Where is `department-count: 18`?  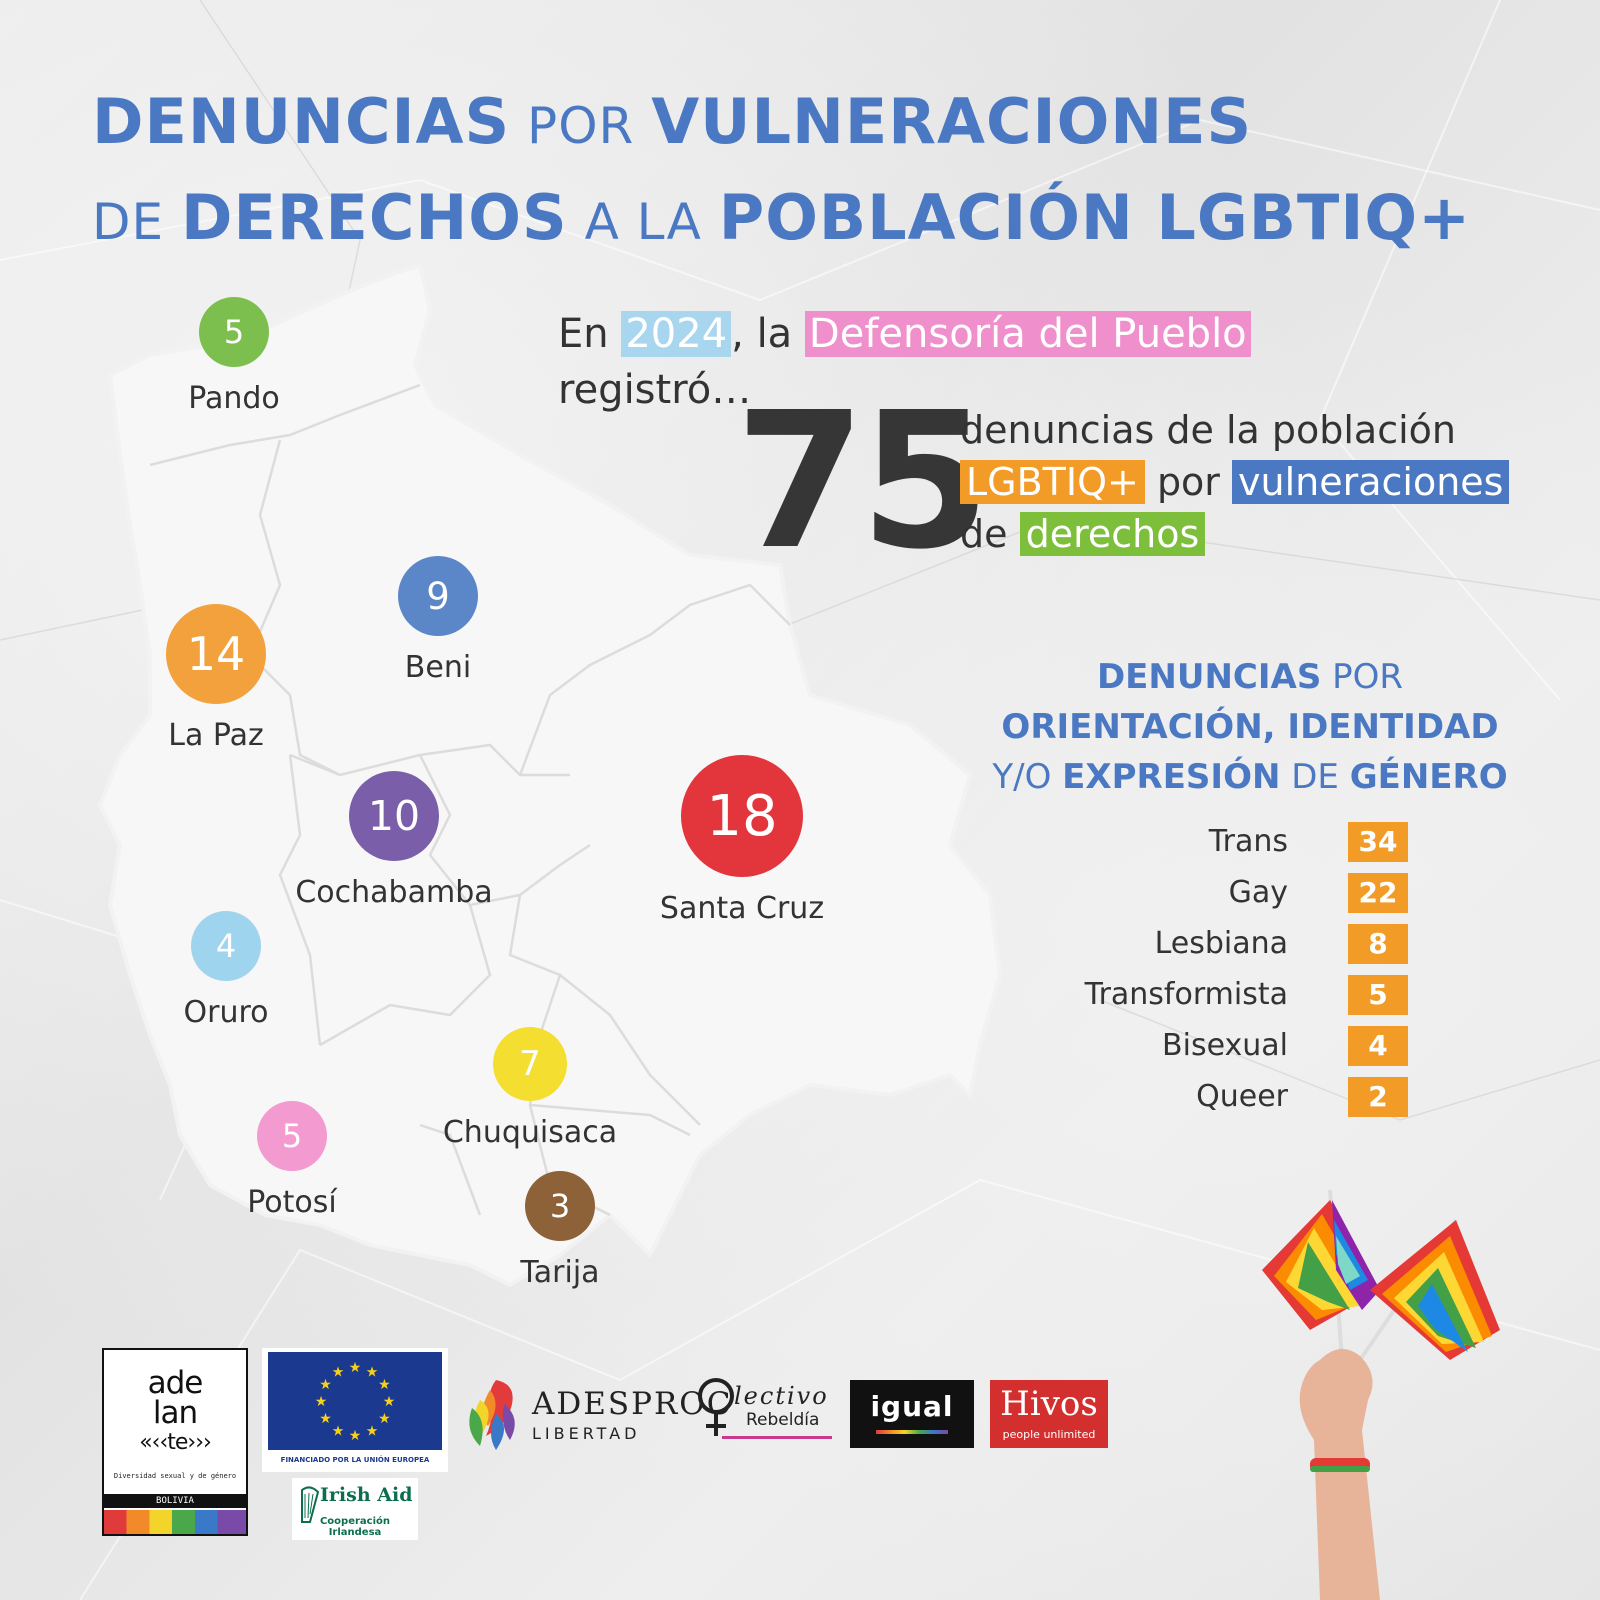 department-count: 18 is located at coordinates (742, 816).